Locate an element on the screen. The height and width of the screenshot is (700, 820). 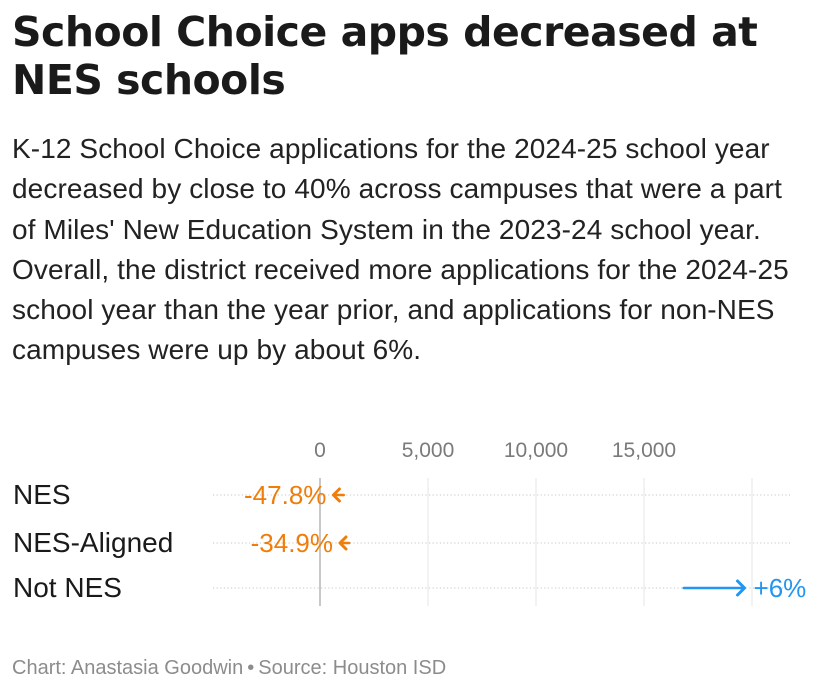
change-label-1: -34.9% is located at coordinates (292, 543).